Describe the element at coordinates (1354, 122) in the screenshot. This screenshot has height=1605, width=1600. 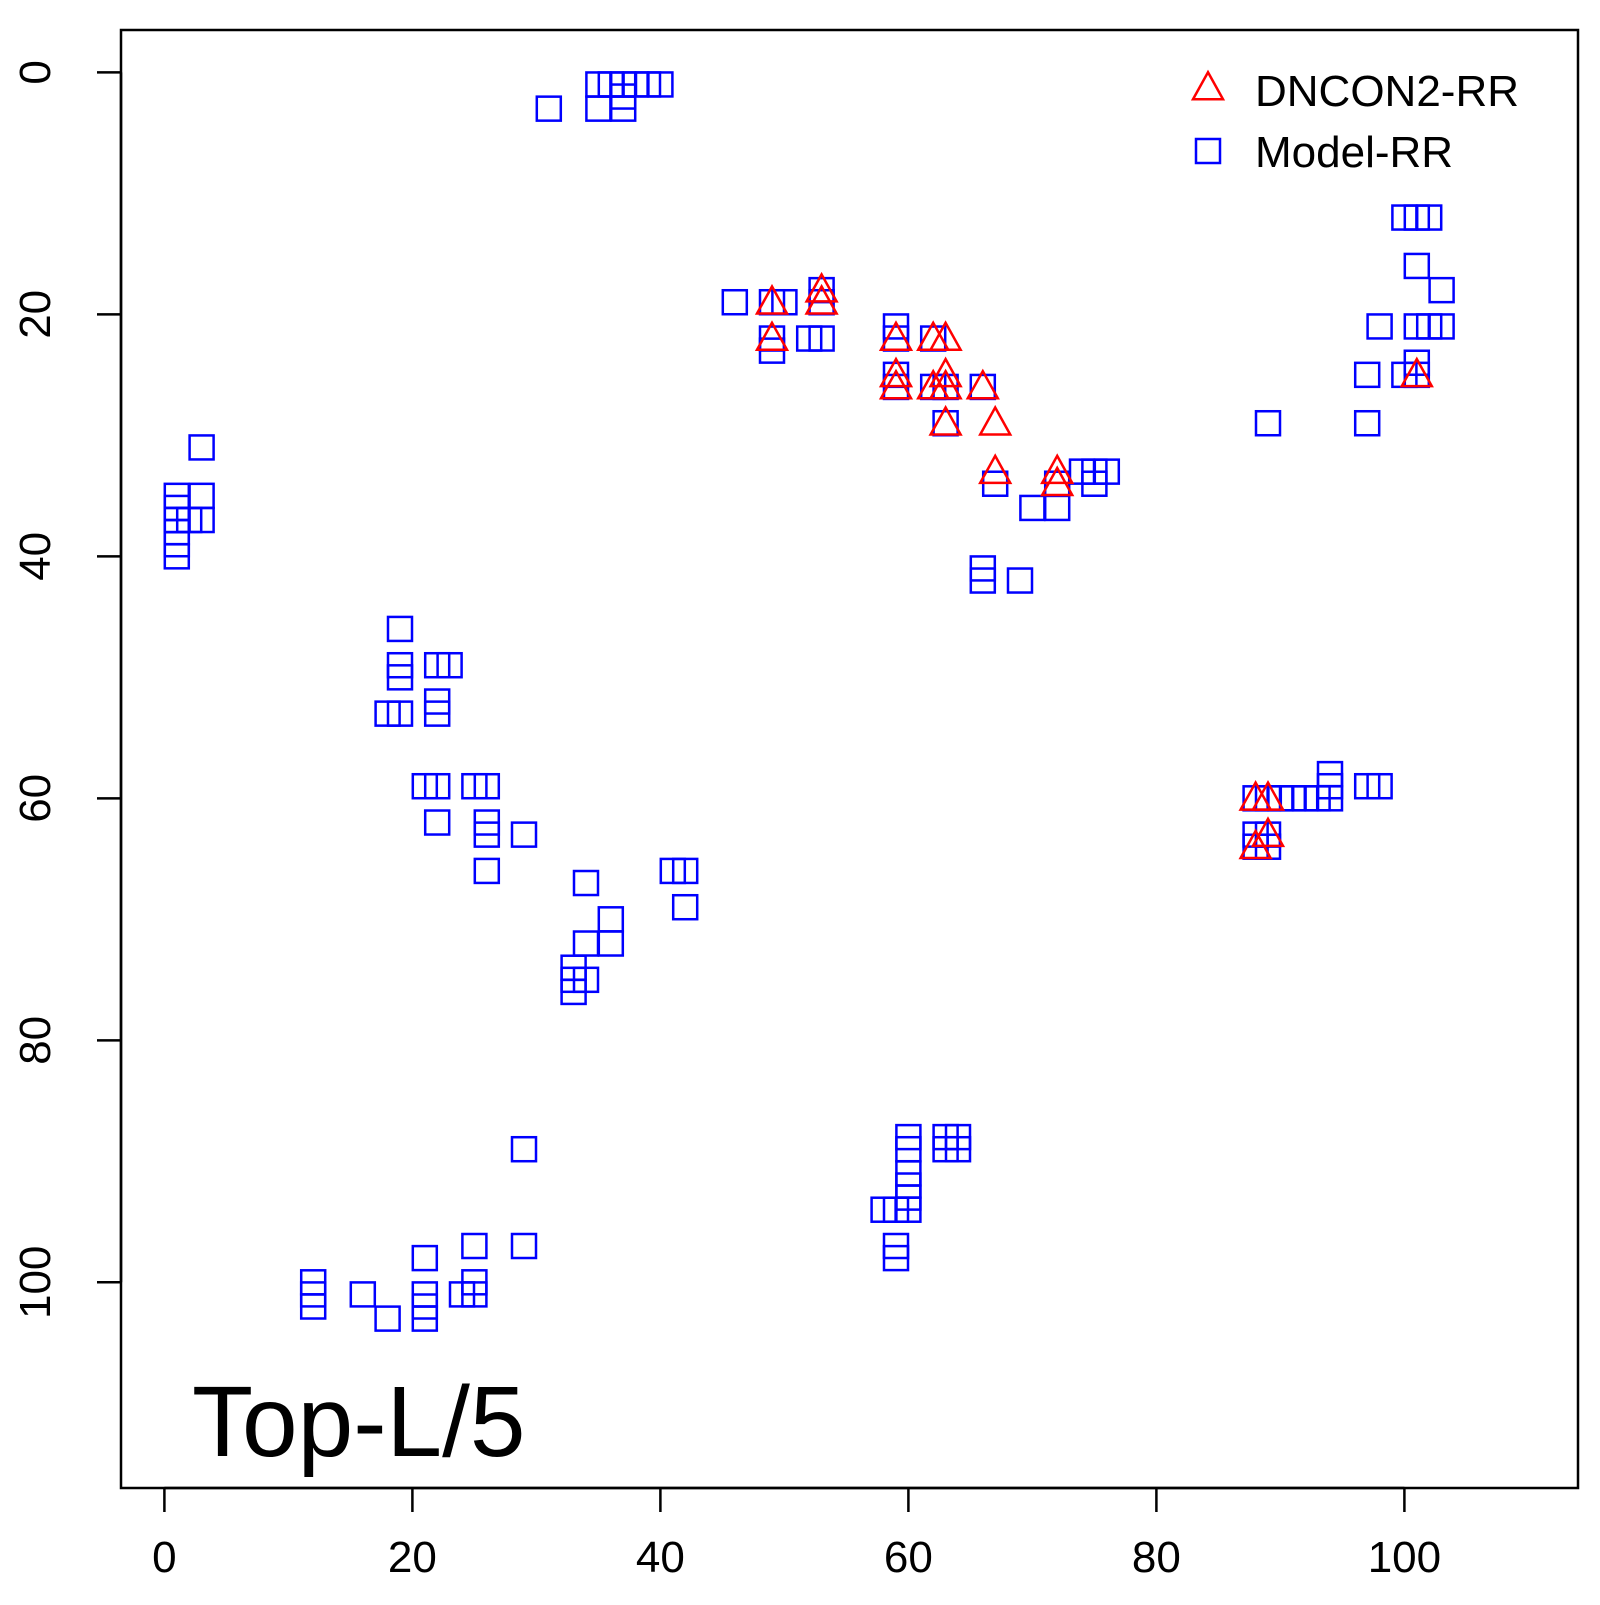
I see `legend: DNCON2-RR Model-RR` at that location.